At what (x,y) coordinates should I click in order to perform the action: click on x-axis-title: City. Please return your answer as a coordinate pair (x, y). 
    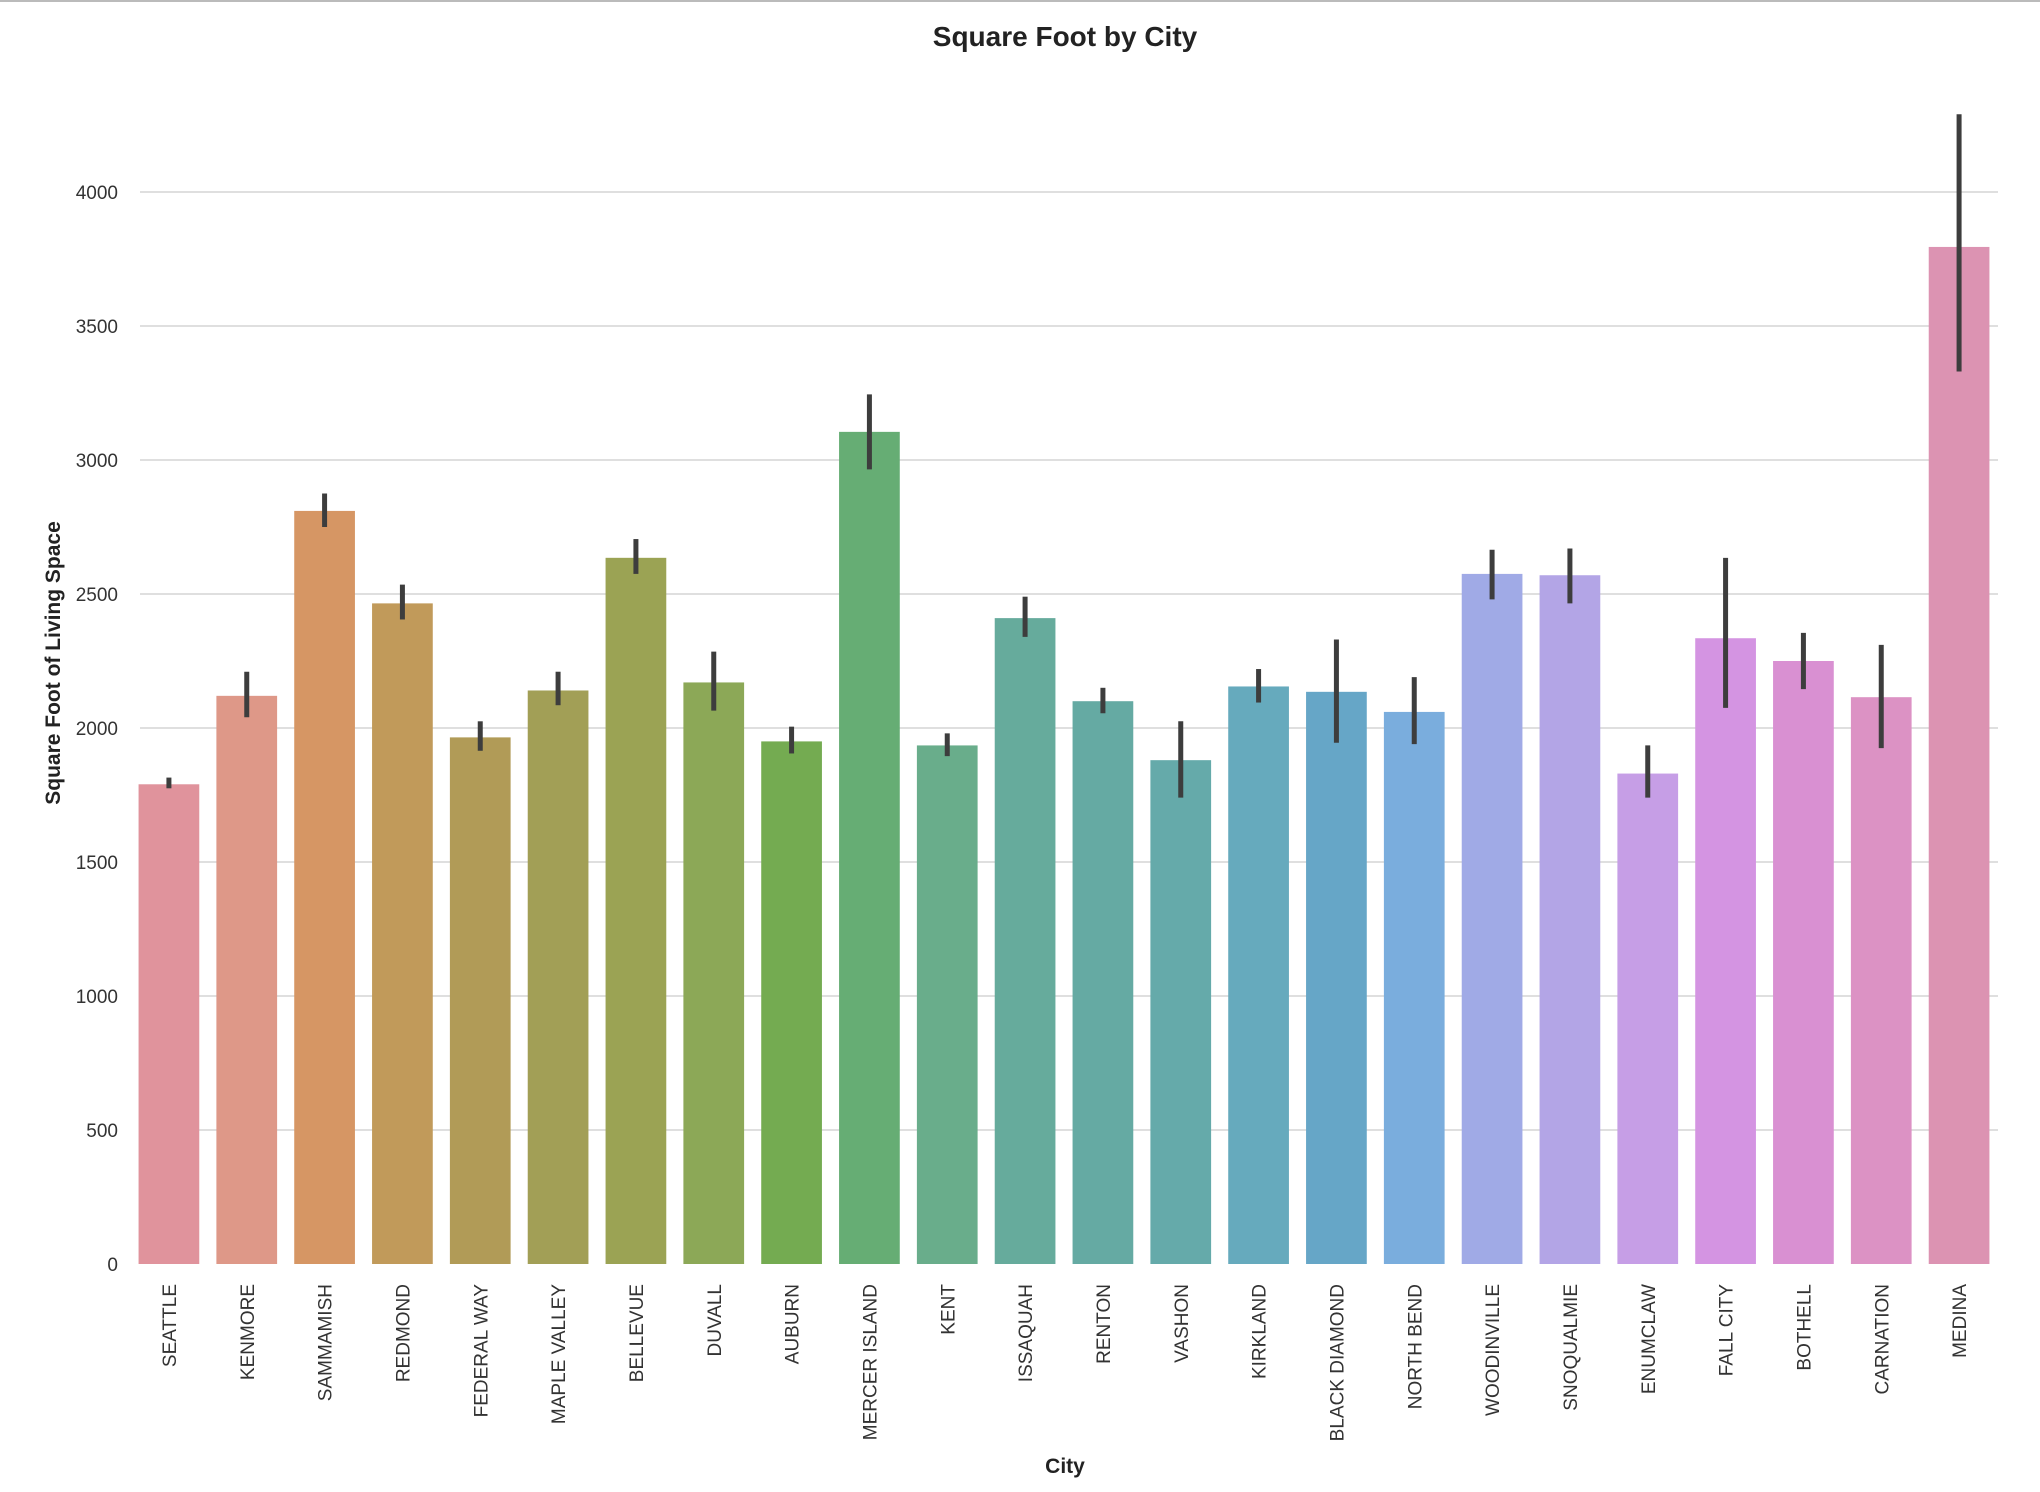
    Looking at the image, I should click on (1065, 1466).